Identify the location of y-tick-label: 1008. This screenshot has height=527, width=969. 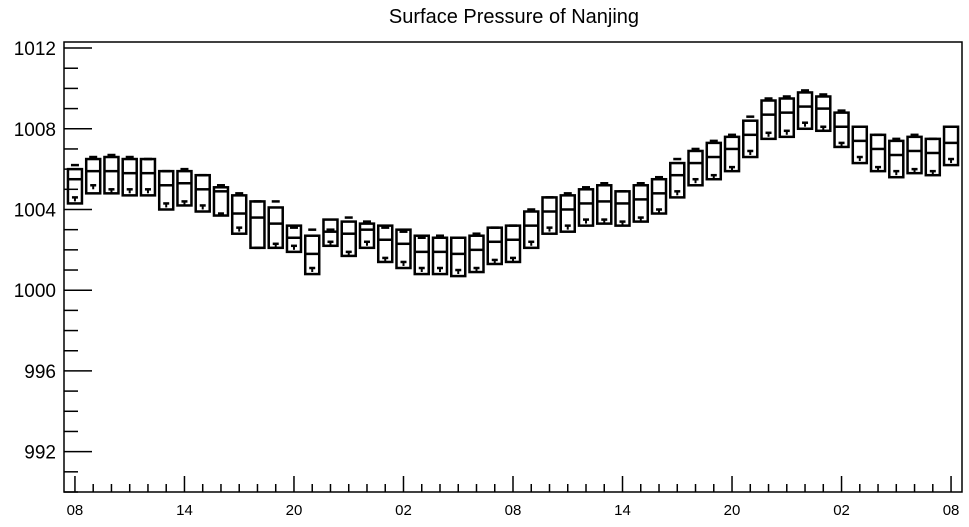
(35, 130).